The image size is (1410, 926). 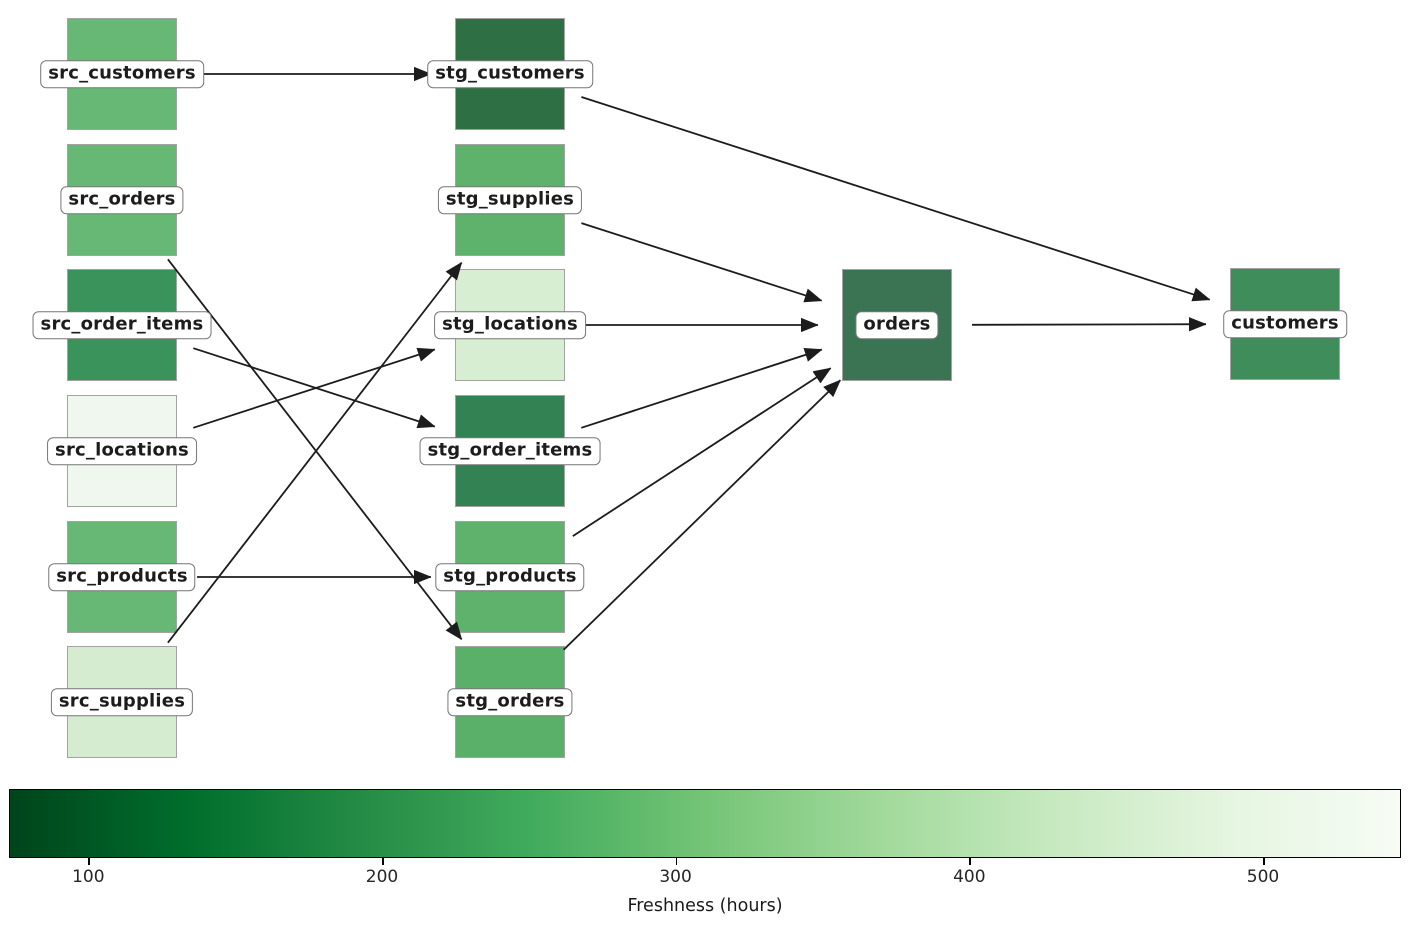 I want to click on node-label-stg_products: stg_products, so click(x=510, y=577).